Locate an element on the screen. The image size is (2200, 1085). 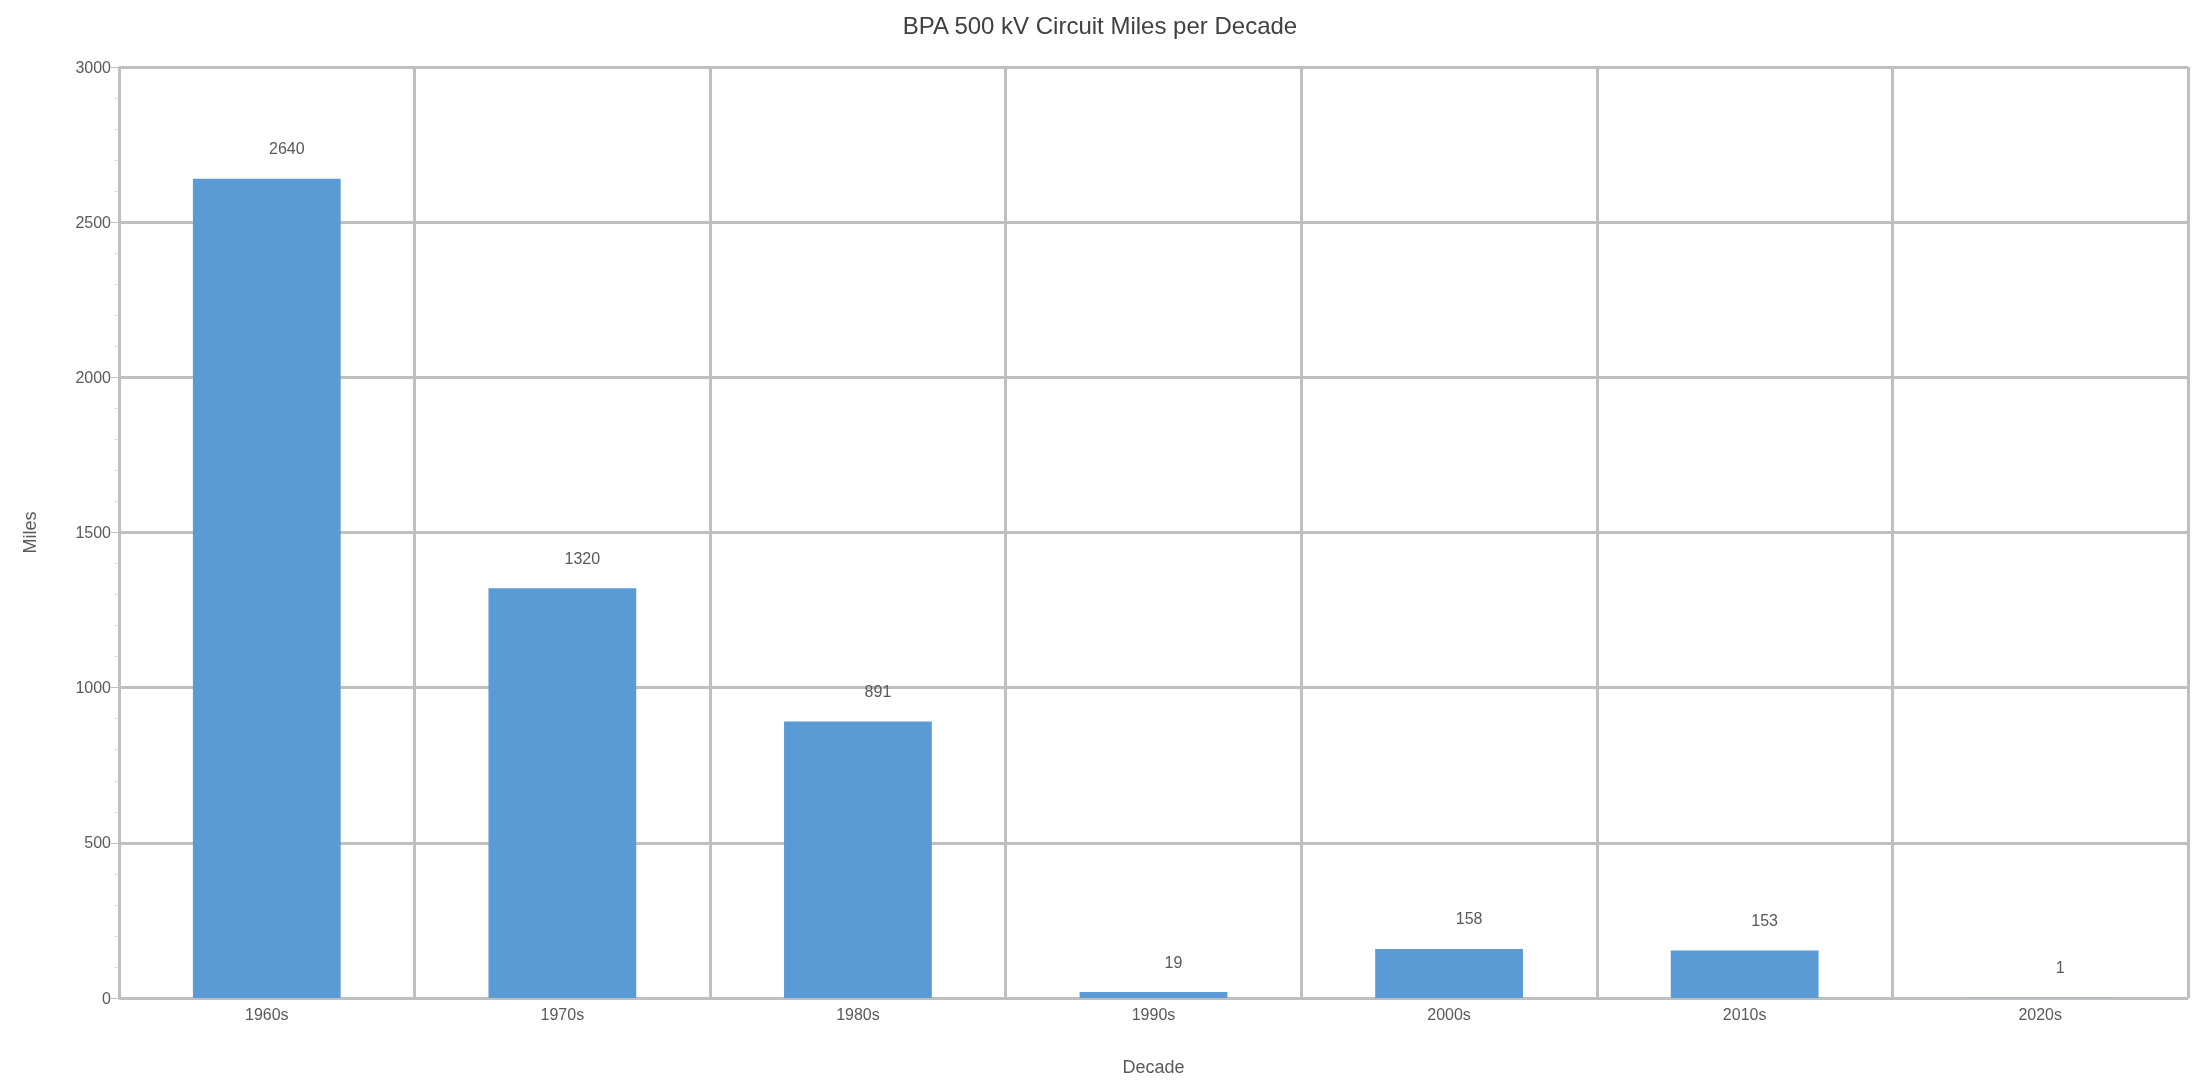
x-tick-label: 2010s is located at coordinates (1744, 1014).